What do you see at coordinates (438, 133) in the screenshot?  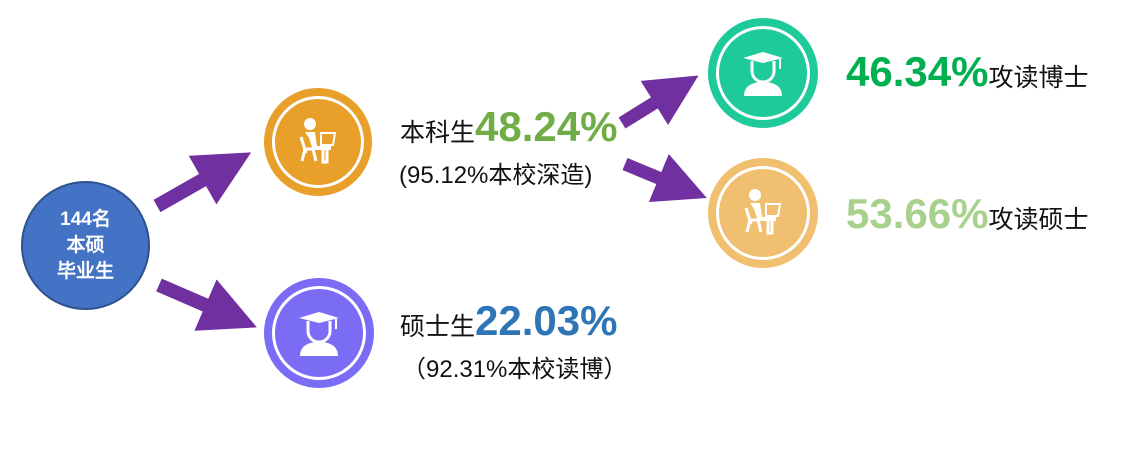 I see `undergrad-label: 本科生` at bounding box center [438, 133].